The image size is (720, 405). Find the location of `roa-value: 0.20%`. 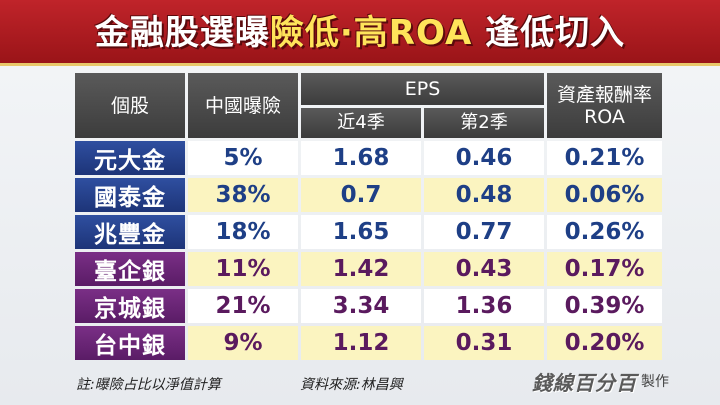

roa-value: 0.20% is located at coordinates (604, 343).